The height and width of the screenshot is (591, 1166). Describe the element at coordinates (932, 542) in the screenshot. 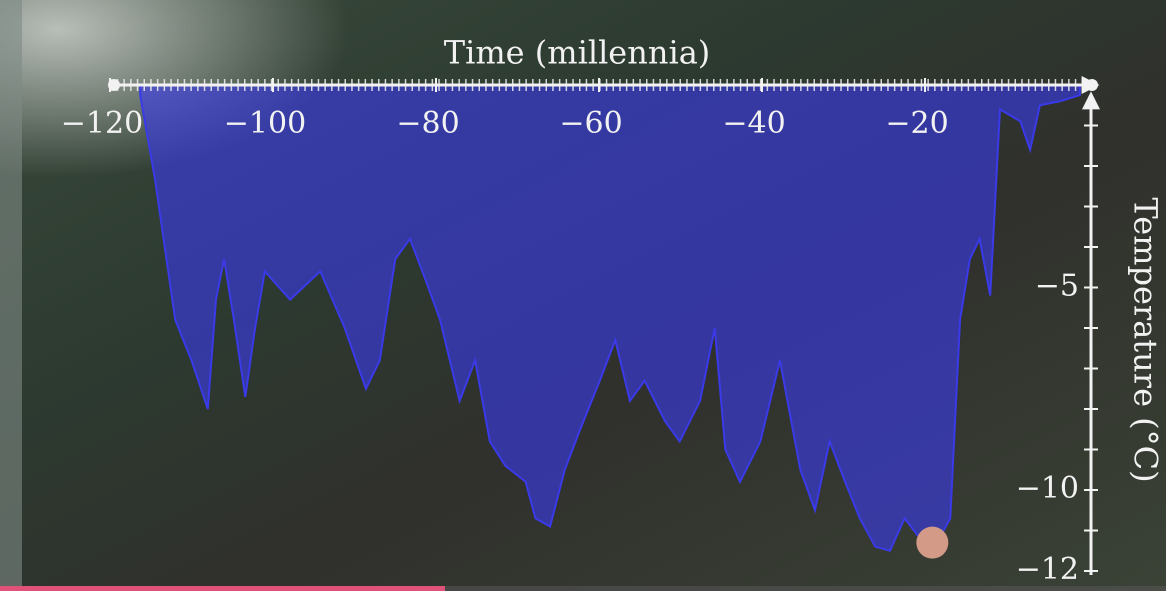

I see `current-point` at that location.